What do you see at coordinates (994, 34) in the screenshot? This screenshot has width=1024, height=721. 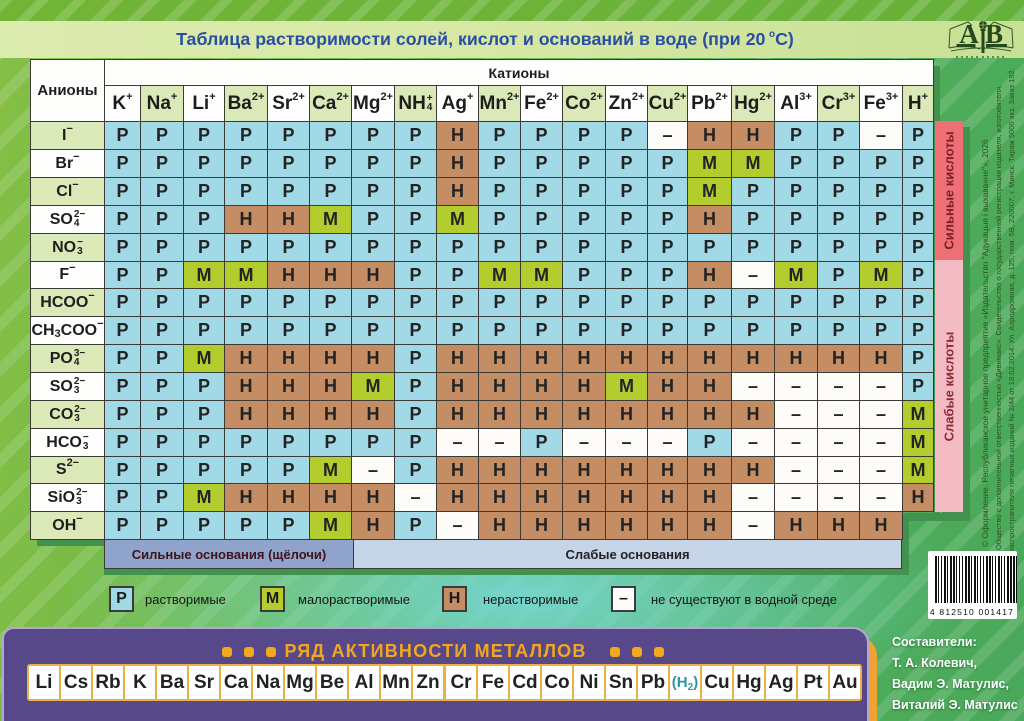 I see `svg-text: В` at bounding box center [994, 34].